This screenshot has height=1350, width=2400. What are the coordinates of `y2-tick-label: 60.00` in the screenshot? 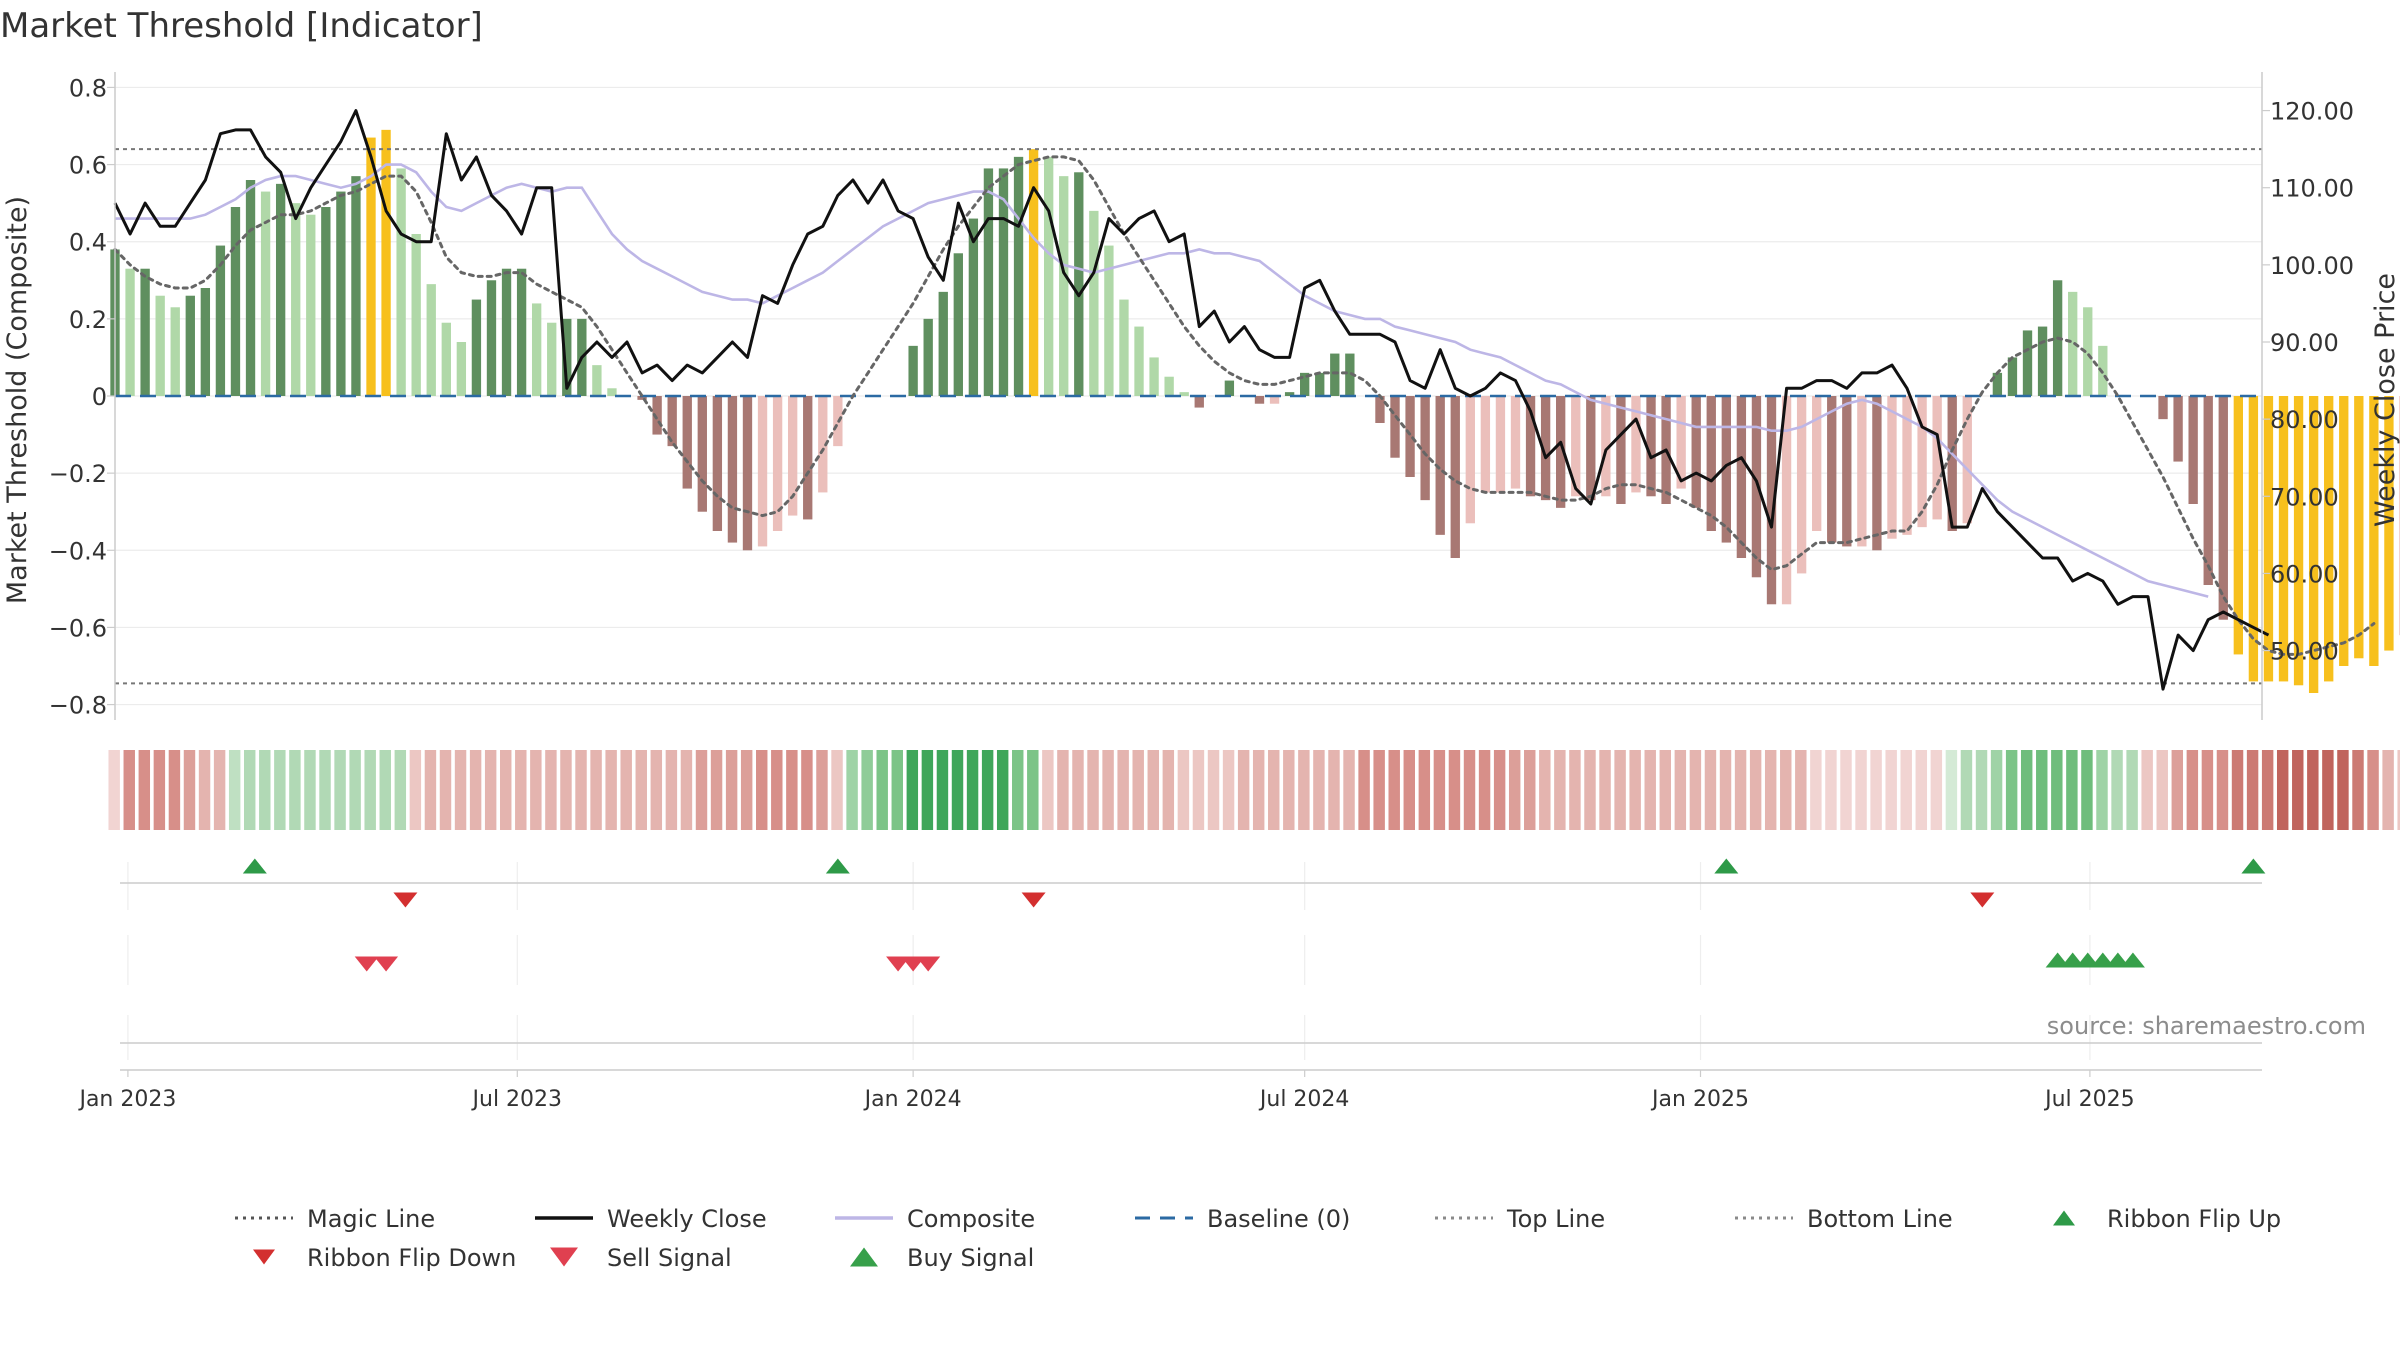 It's located at (2304, 574).